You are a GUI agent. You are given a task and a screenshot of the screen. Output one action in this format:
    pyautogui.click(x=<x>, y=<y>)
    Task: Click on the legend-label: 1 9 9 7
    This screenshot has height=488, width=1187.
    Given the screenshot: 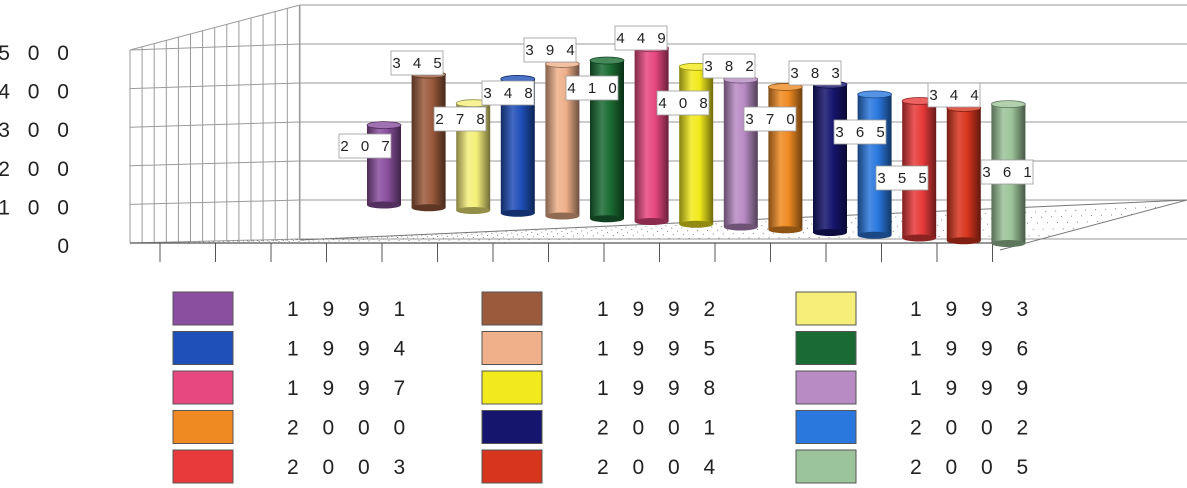 What is the action you would take?
    pyautogui.click(x=350, y=388)
    